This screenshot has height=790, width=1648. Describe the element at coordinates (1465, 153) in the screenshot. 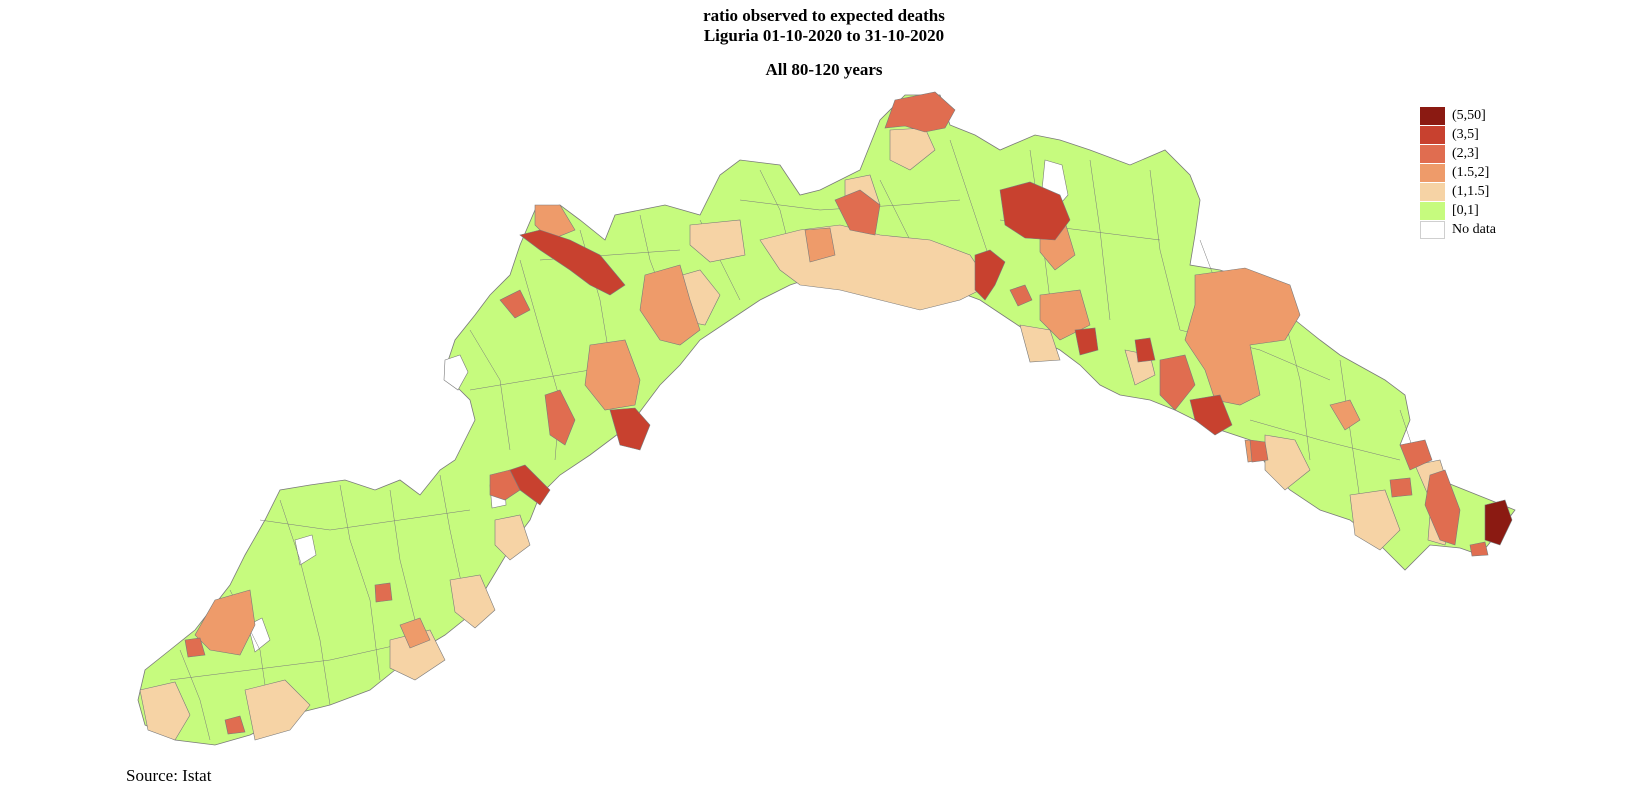

I see `legend-label: (2,3]` at that location.